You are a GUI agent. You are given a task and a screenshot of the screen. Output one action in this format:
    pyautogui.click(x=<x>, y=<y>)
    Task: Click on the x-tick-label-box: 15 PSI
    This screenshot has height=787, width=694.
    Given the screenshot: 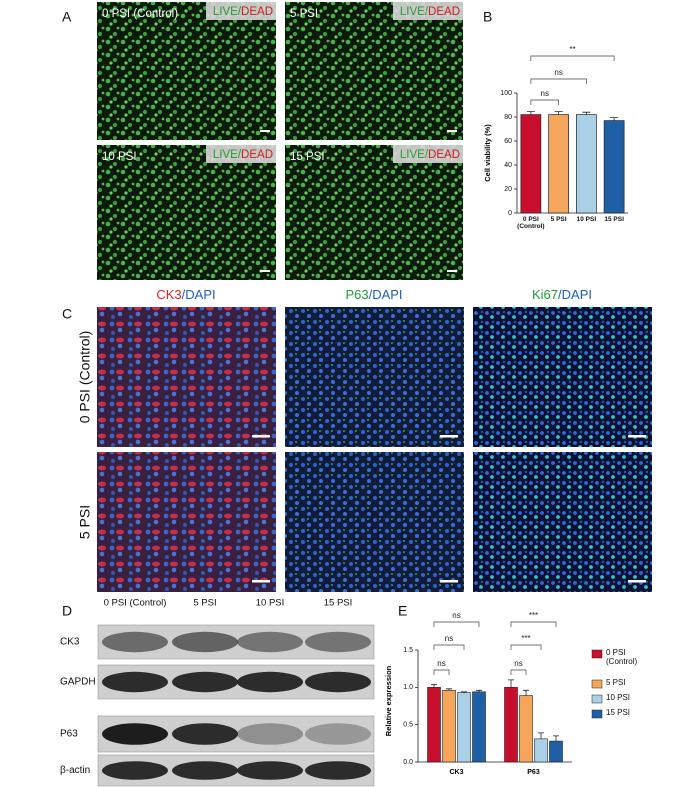 What is the action you would take?
    pyautogui.click(x=614, y=219)
    